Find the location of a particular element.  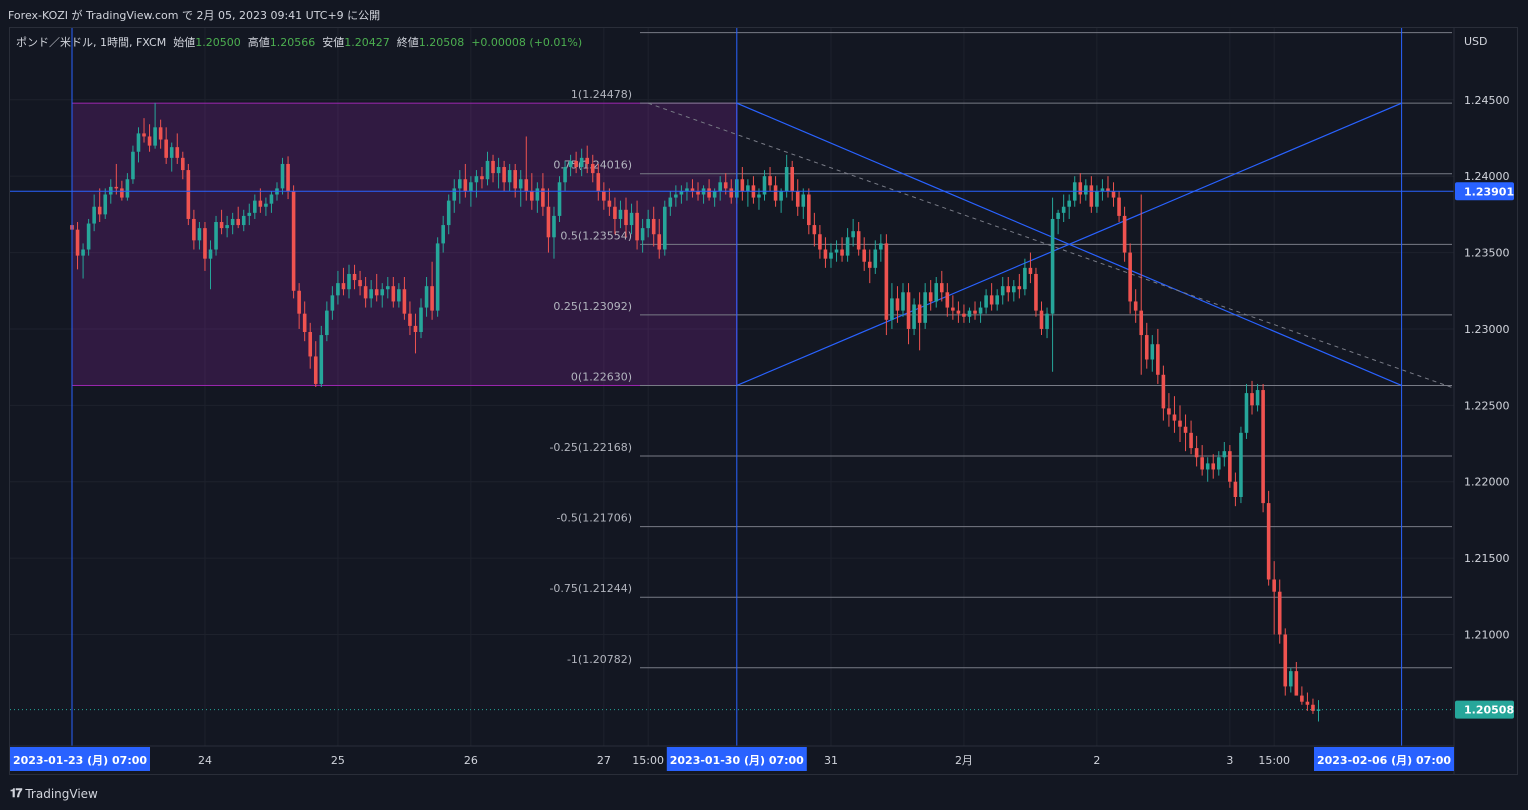

time-tick-label: 2 is located at coordinates (1096, 760).